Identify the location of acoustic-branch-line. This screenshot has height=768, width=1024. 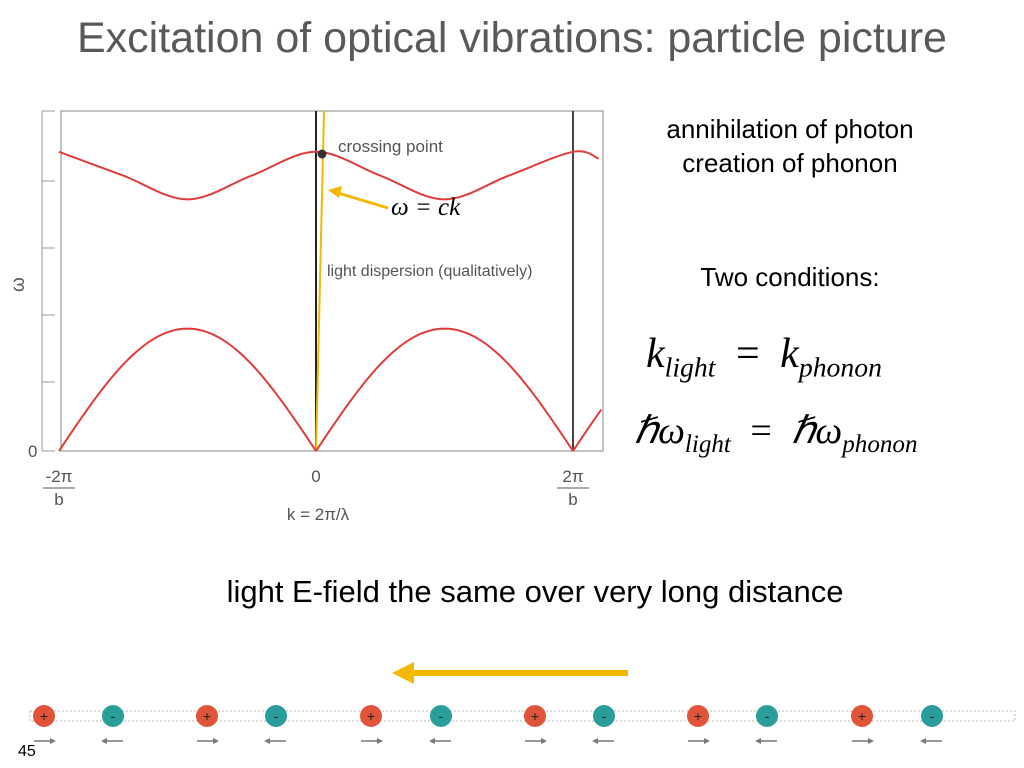
(330, 389).